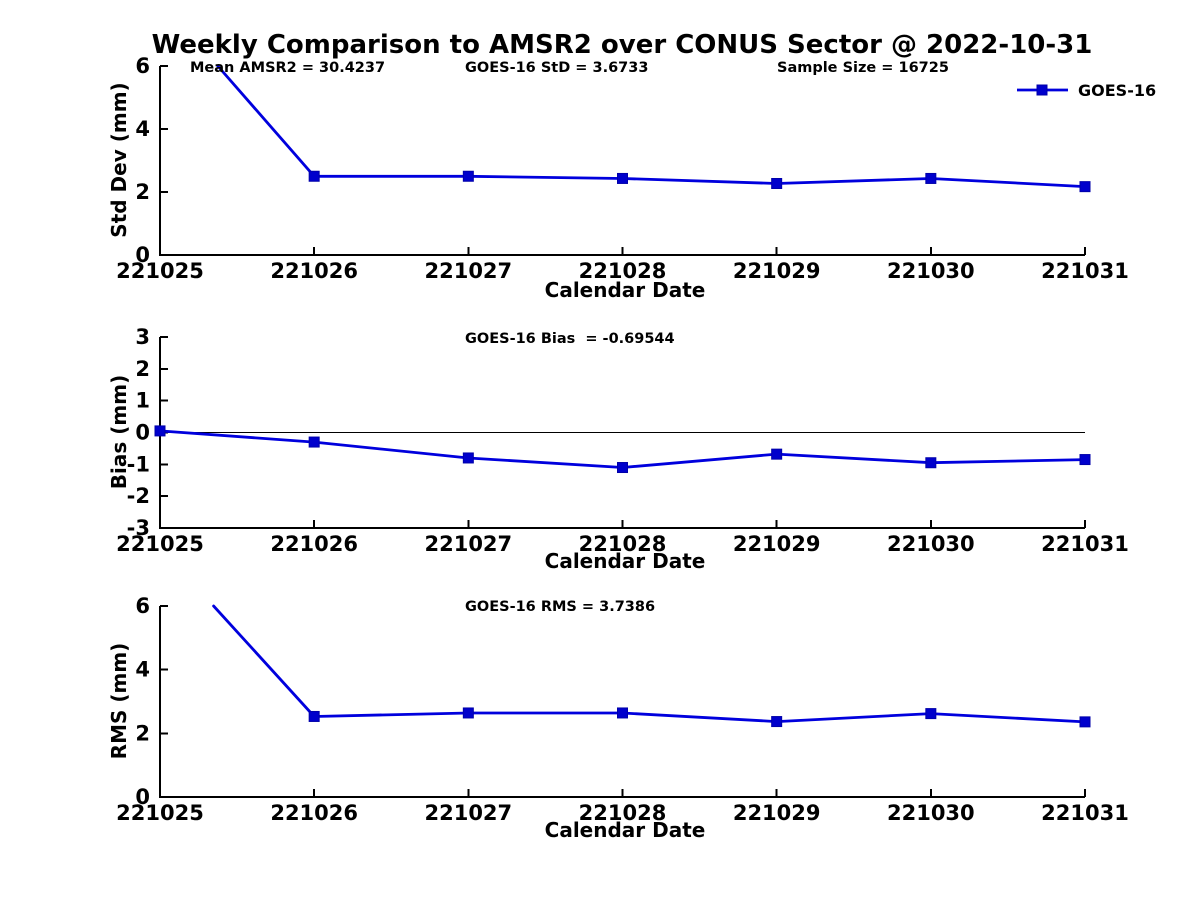 This screenshot has width=1200, height=900. I want to click on rms-xaxis-label: Calendar Date, so click(625, 830).